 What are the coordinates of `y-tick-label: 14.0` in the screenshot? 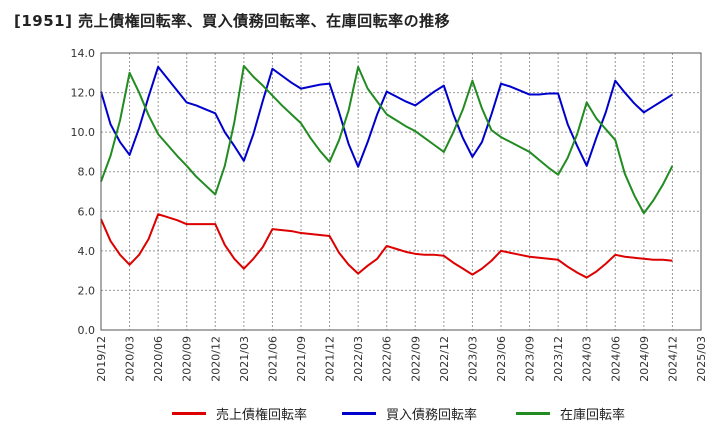 It's located at (83, 53).